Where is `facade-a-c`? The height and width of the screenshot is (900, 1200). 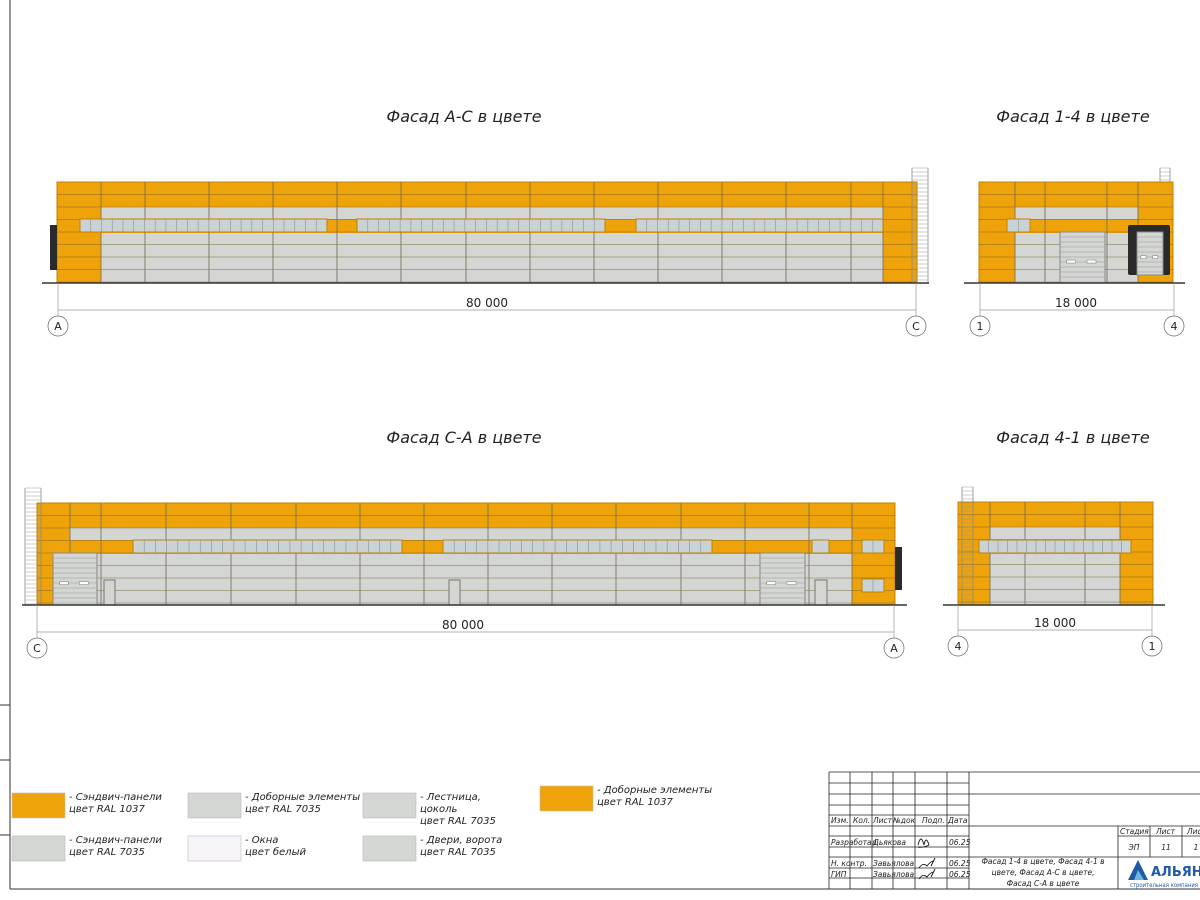 facade-a-c is located at coordinates (485, 225).